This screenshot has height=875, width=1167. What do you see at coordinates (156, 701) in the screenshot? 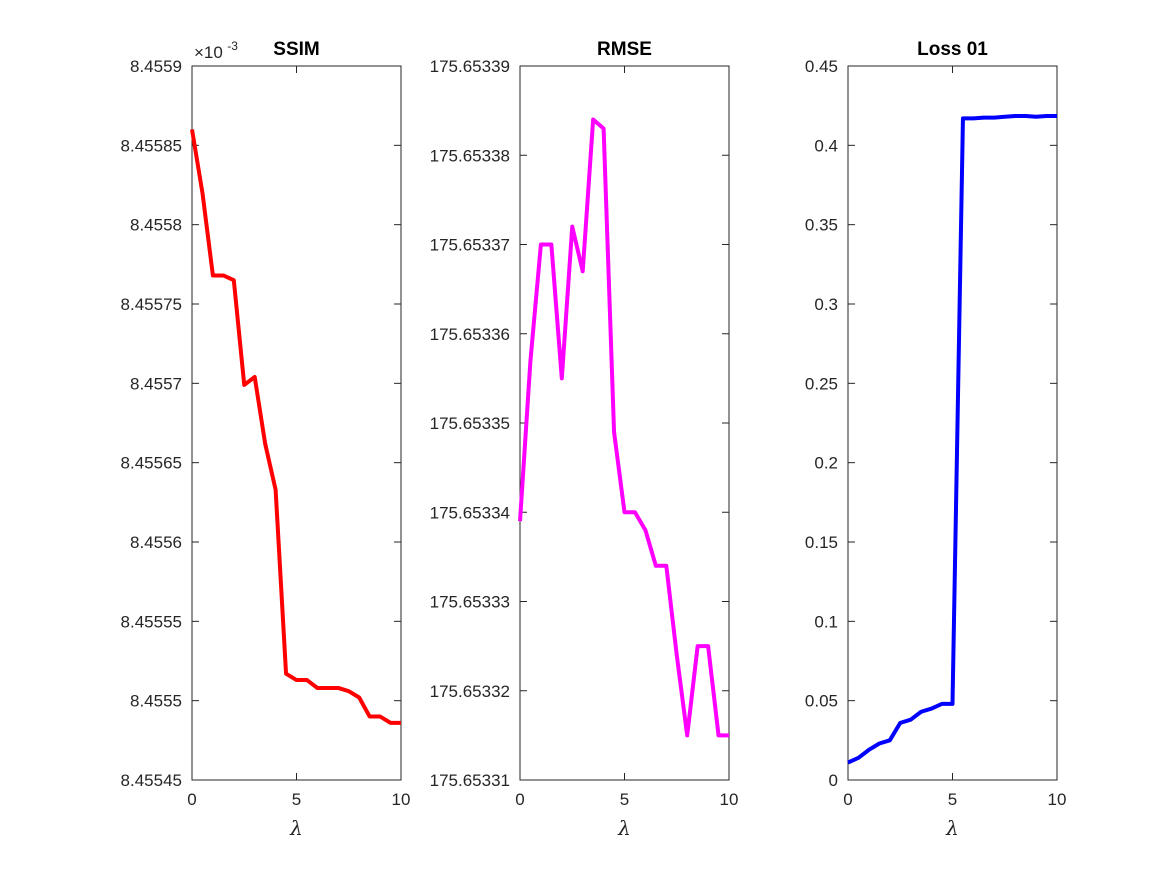
I see `ytick-label: 8.4555` at bounding box center [156, 701].